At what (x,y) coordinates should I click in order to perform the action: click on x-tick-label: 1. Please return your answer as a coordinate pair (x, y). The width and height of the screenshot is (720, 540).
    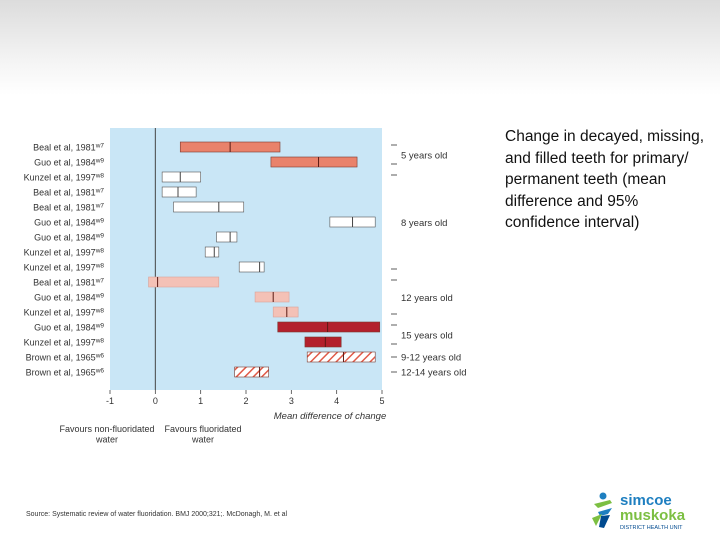
    Looking at the image, I should click on (200, 401).